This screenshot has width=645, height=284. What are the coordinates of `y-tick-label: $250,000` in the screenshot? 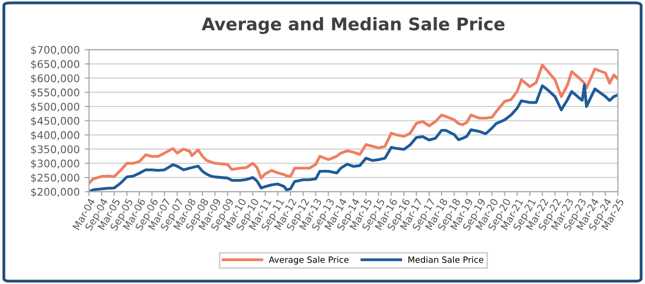 It's located at (55, 178).